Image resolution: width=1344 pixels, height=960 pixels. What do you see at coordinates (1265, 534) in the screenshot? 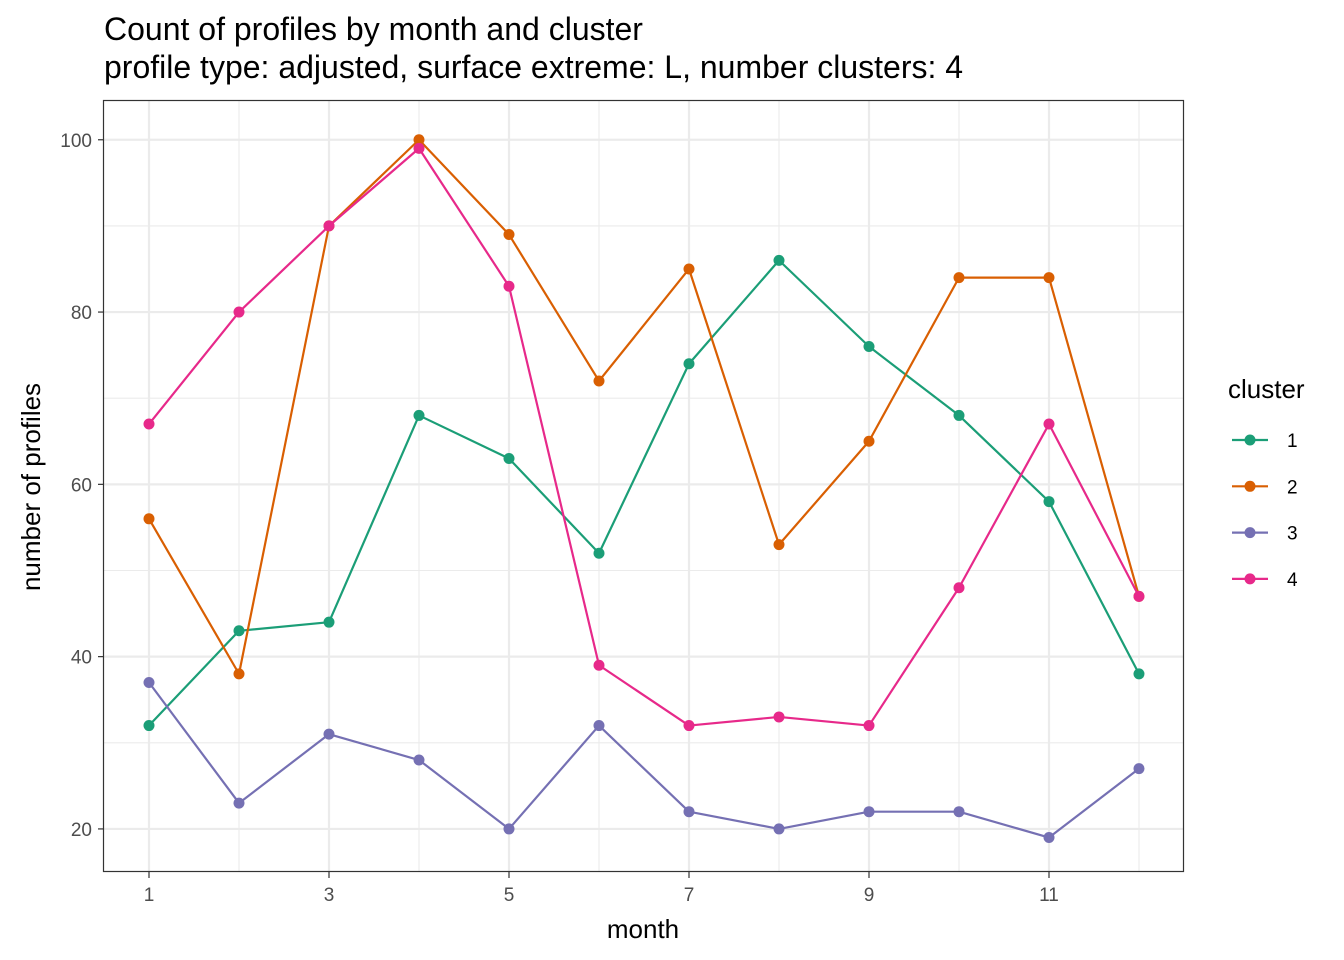
I see `legend-item-3: 3` at bounding box center [1265, 534].